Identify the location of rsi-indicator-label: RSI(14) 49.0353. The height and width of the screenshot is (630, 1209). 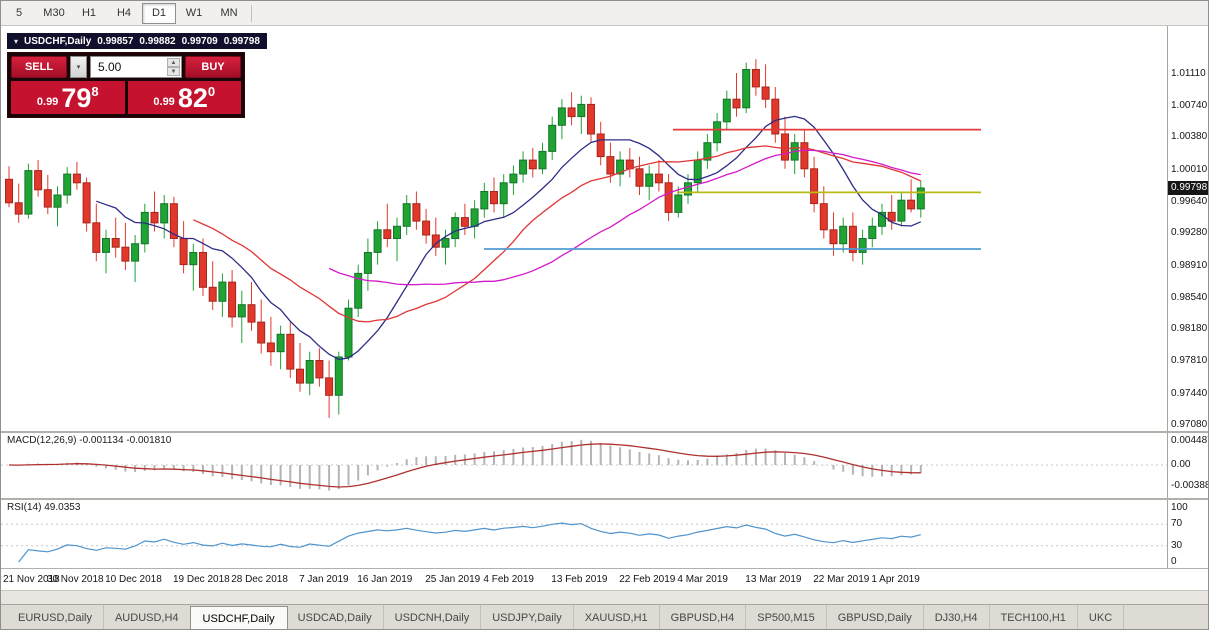
(44, 507).